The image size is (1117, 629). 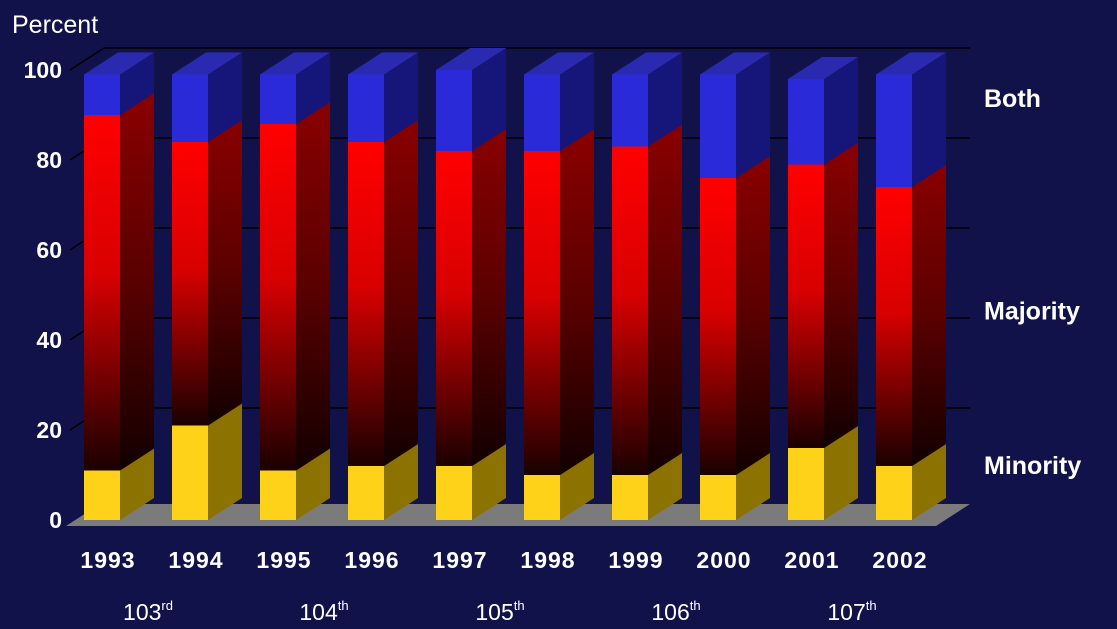 What do you see at coordinates (851, 611) in the screenshot?
I see `congress-label: 107th` at bounding box center [851, 611].